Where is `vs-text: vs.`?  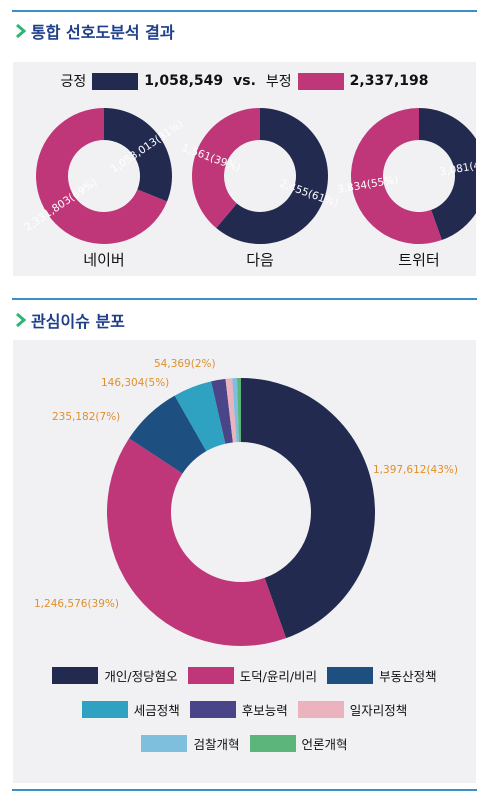 vs-text: vs. is located at coordinates (244, 81).